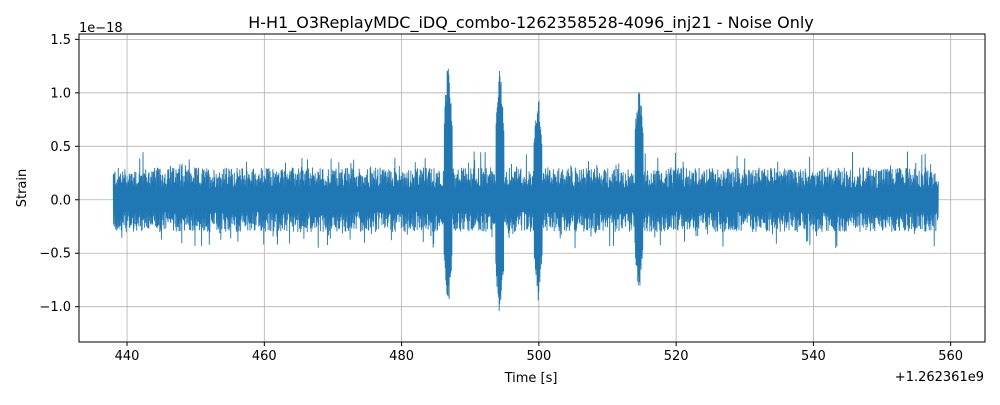 The height and width of the screenshot is (405, 1000). I want to click on y-axis-ticks: −1.0 −0.5 0.0 0.5 1.0 1.5, so click(59, 174).